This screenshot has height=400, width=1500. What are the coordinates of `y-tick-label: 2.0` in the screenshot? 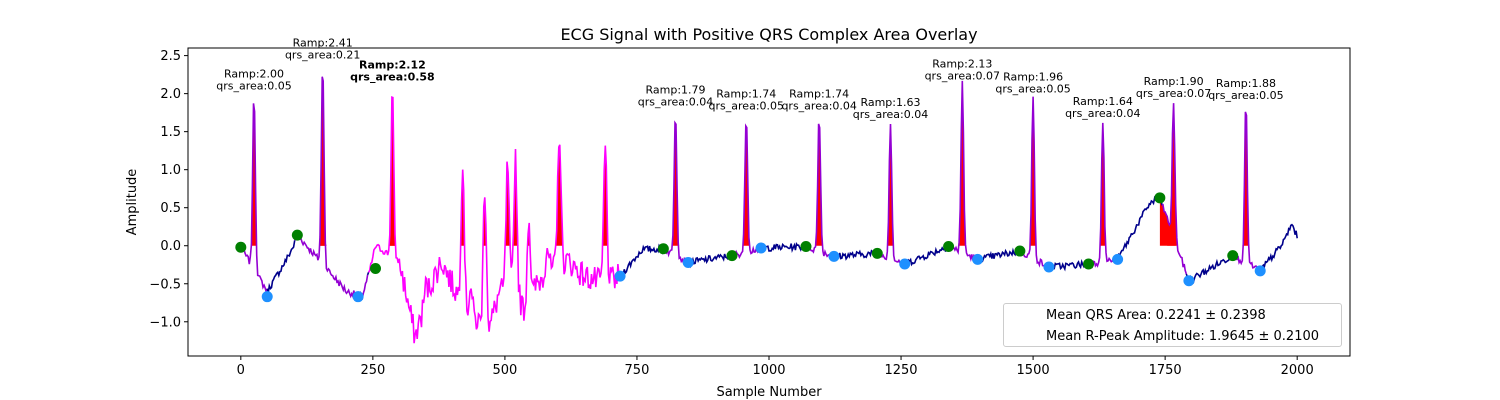 It's located at (170, 94).